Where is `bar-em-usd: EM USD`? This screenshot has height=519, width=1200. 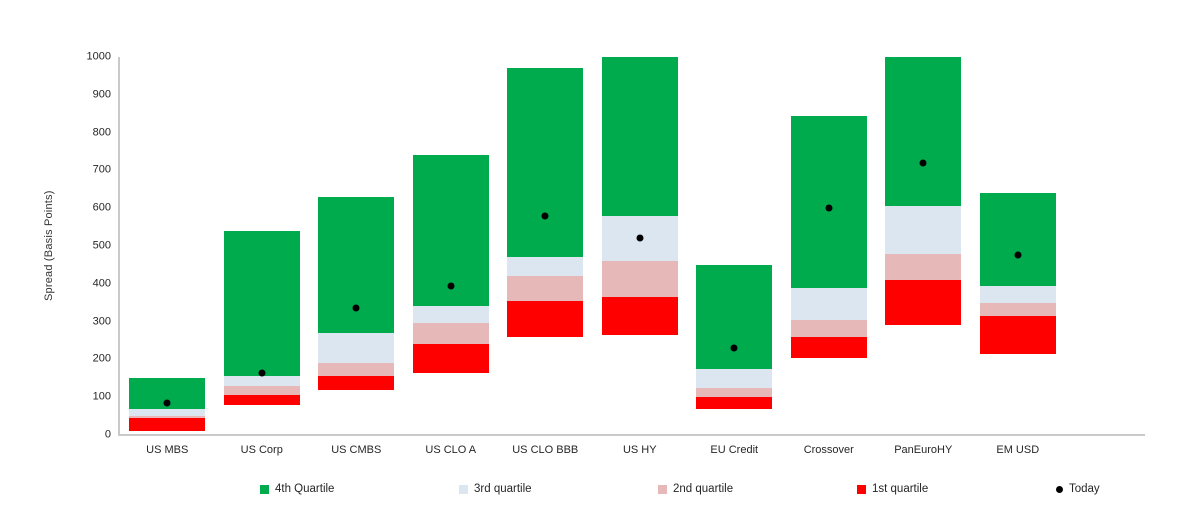 bar-em-usd: EM USD is located at coordinates (1018, 256).